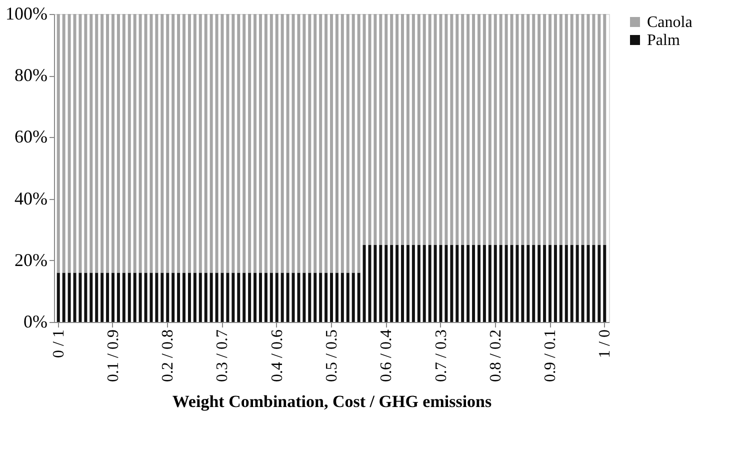 The image size is (743, 451). What do you see at coordinates (31, 136) in the screenshot?
I see `y-tick-label: 60%` at bounding box center [31, 136].